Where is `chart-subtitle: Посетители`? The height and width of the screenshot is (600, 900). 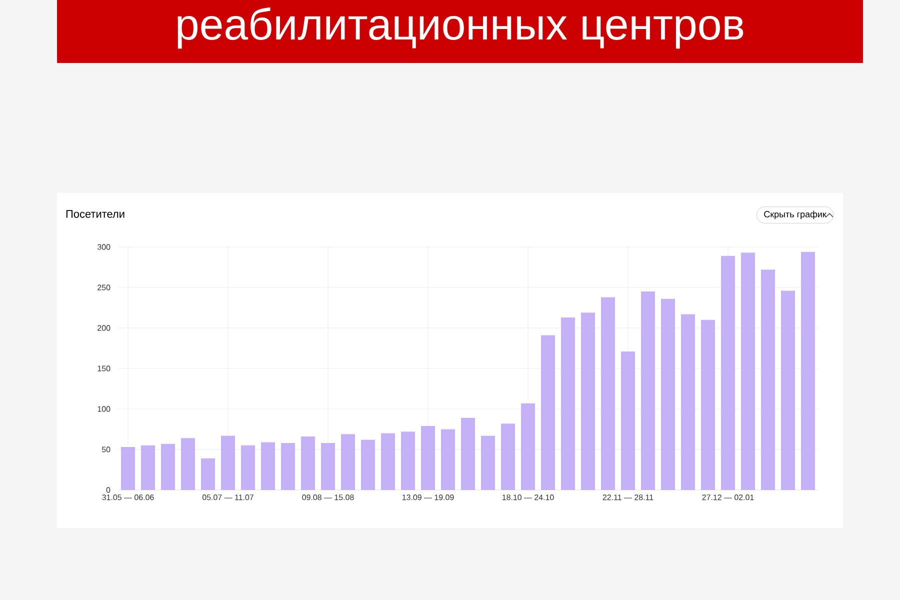
chart-subtitle: Посетители is located at coordinates (95, 214).